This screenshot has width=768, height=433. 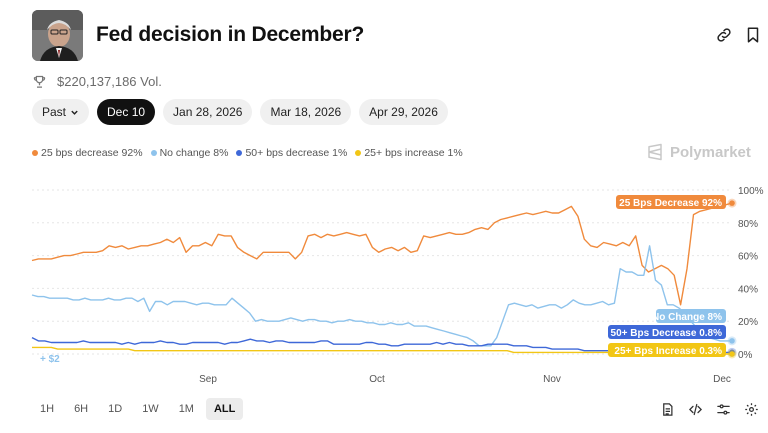 I want to click on y-tick-label: 0%, so click(x=745, y=355).